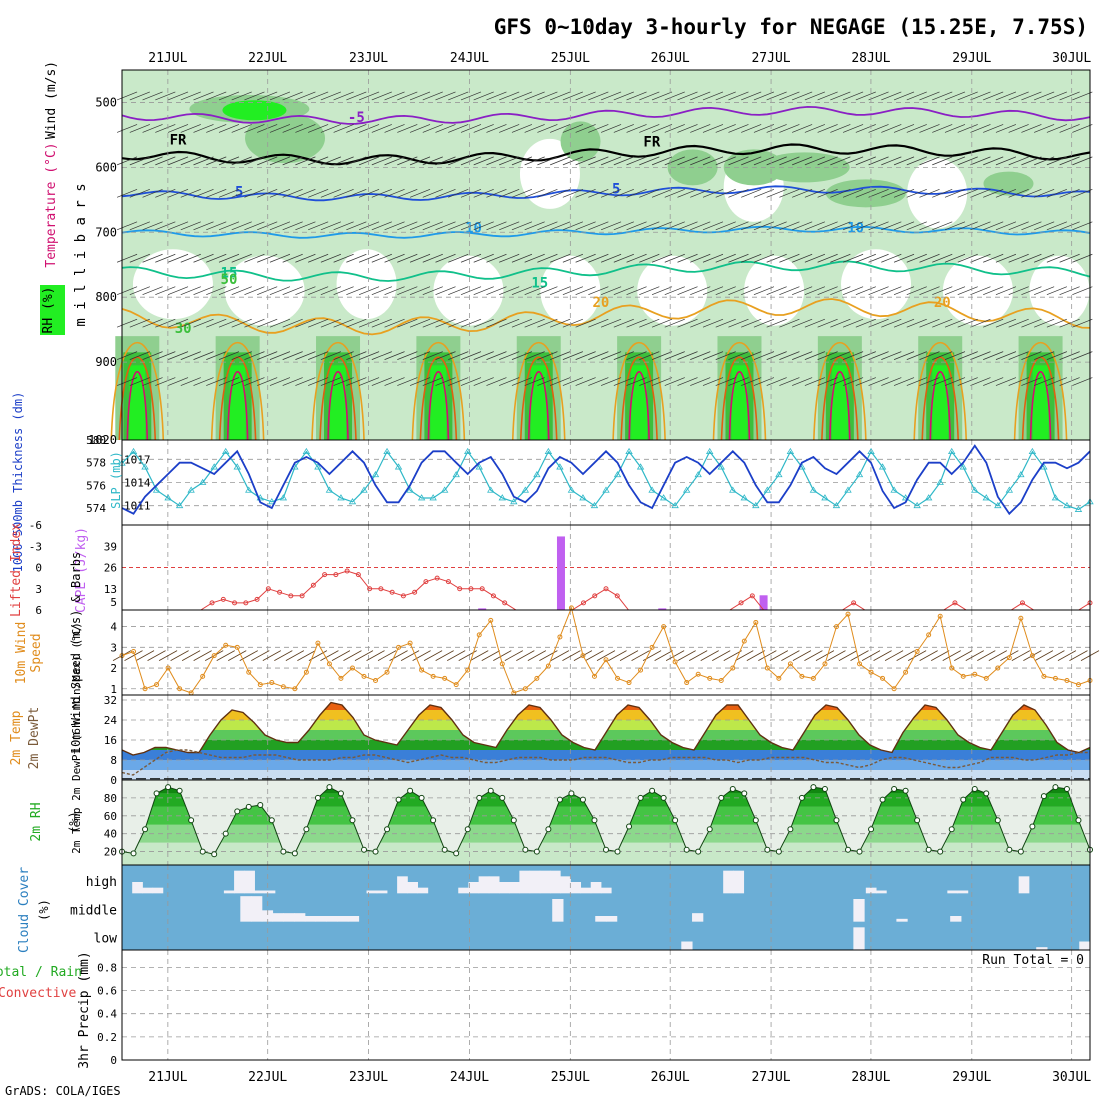 The image size is (1100, 1100). I want to click on y-tick-thickness: 576, so click(96, 485).